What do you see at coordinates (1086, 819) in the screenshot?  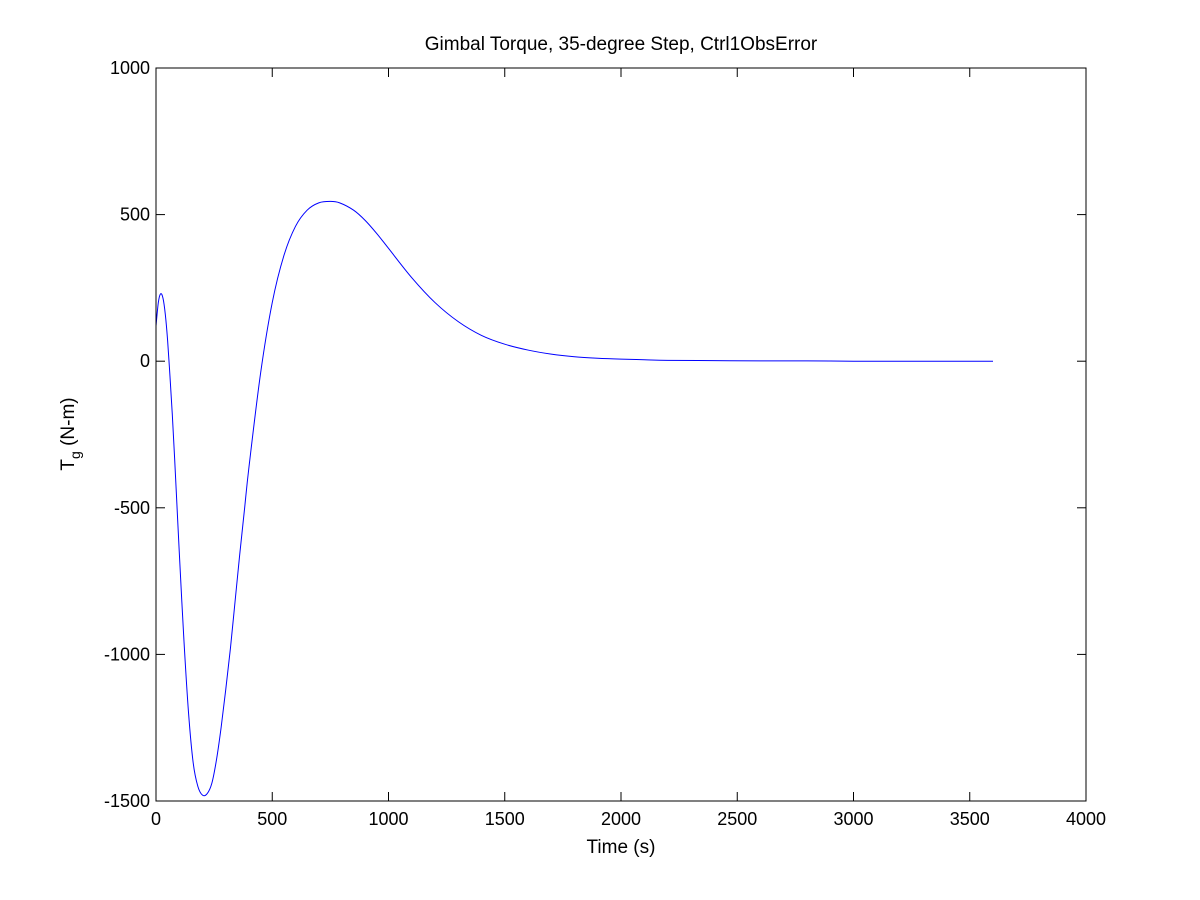 I see `x-tick-label: 4000` at bounding box center [1086, 819].